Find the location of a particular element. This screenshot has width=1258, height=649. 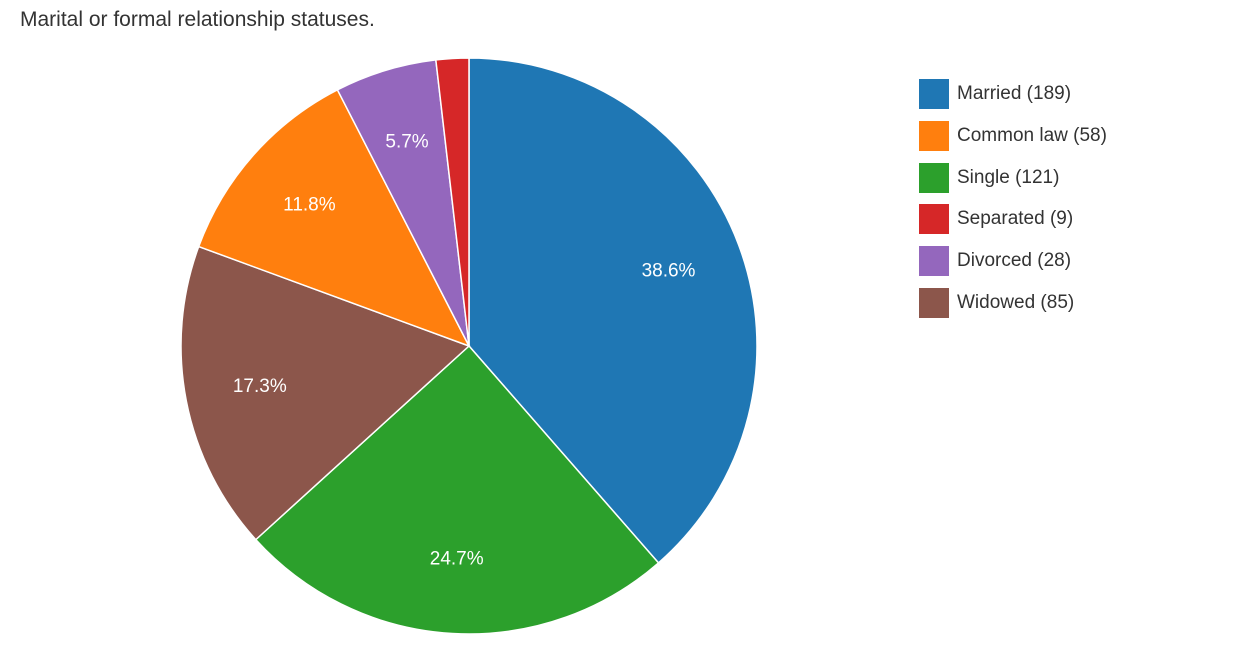

legend-item-divorced: Divorced (28) is located at coordinates (1013, 261).